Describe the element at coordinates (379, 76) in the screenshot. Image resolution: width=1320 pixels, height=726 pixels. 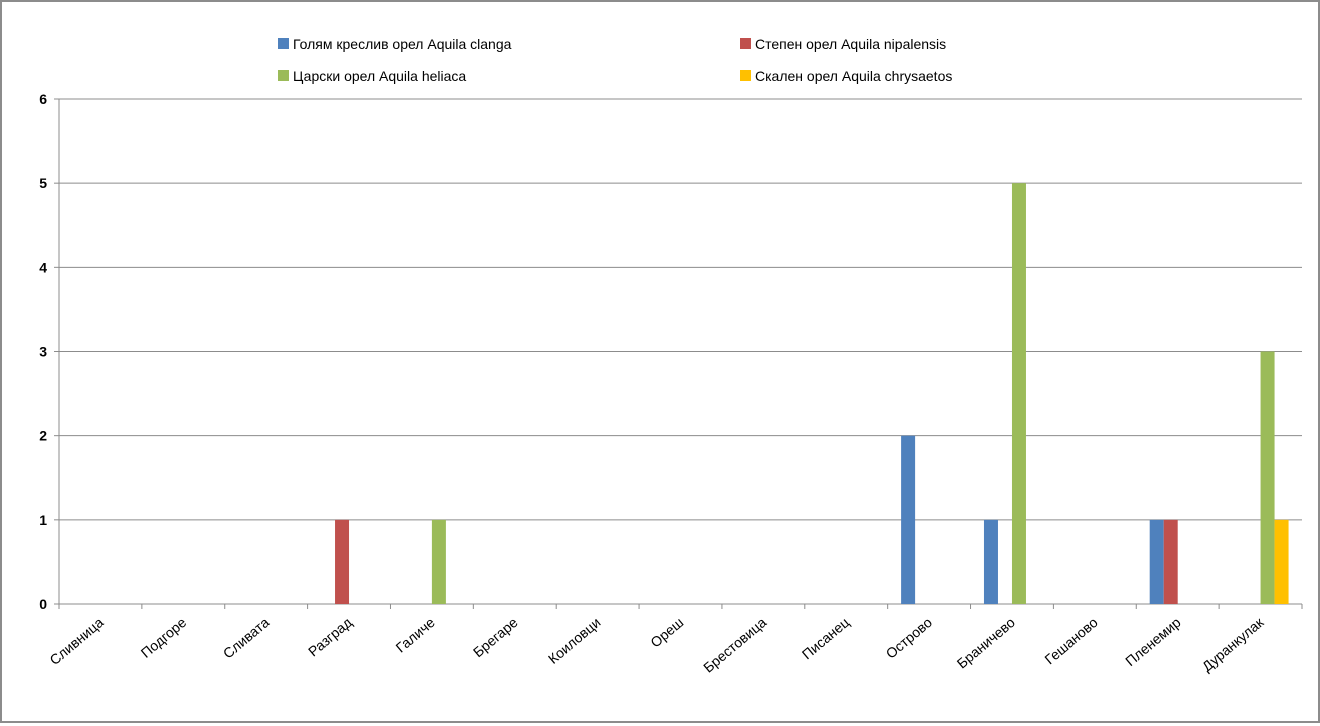
I see `legend-label: Царски орел Aquila heliaca` at that location.